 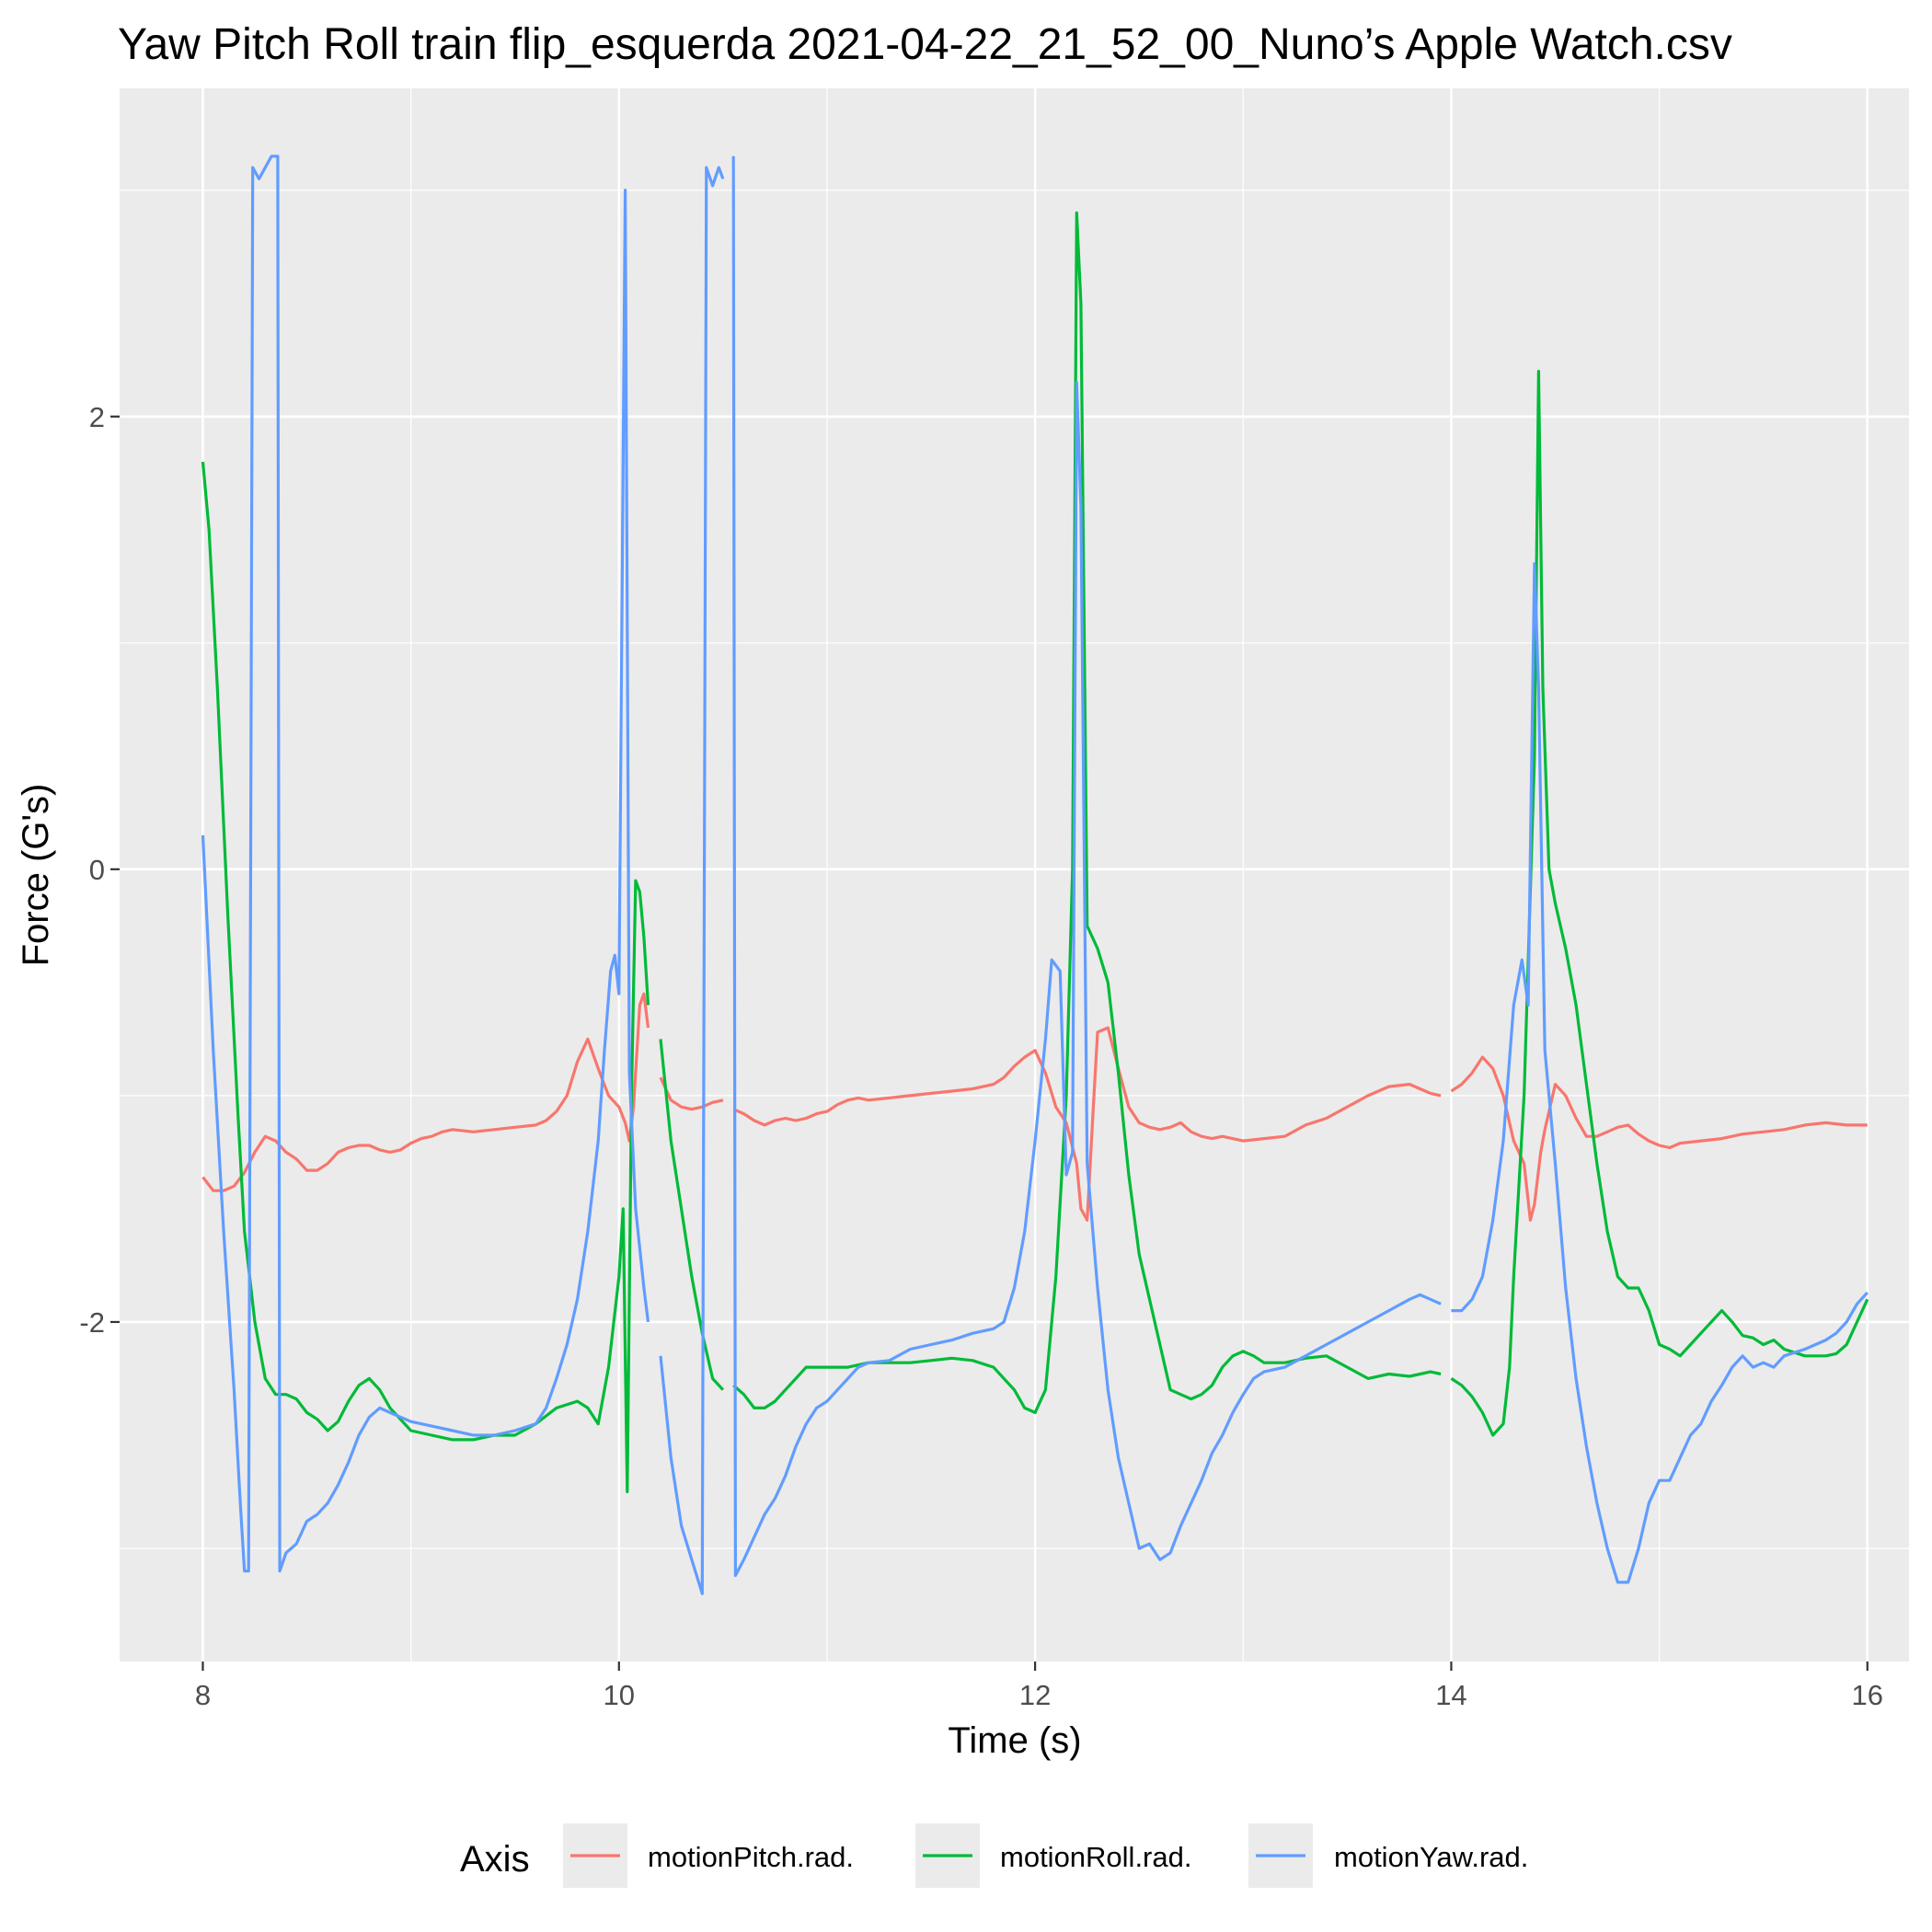 I want to click on y-tick-label: -2, so click(x=92, y=1322).